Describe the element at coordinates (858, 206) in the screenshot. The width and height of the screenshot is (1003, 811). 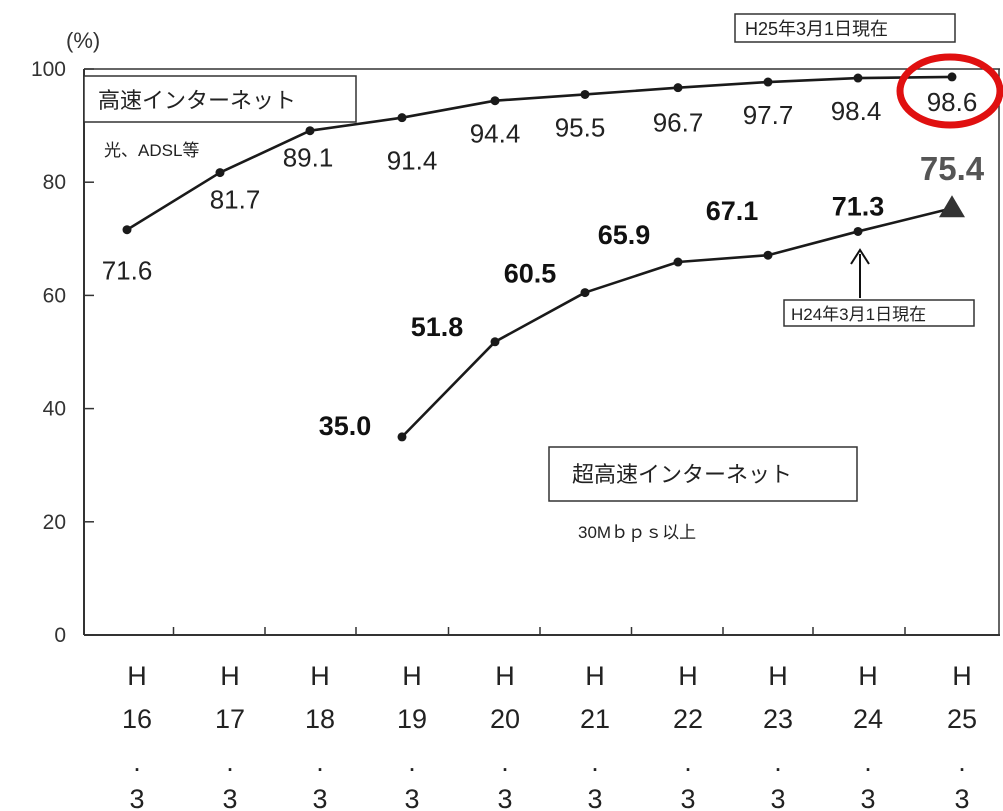
I see `data-label: 71.3` at that location.